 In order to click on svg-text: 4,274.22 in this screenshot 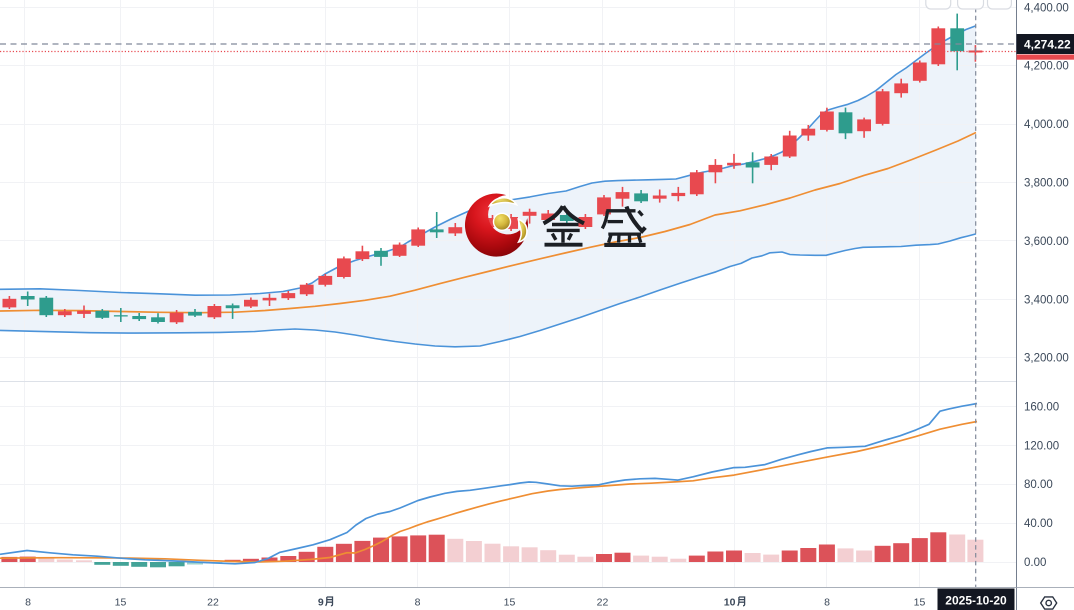, I will do `click(1047, 45)`.